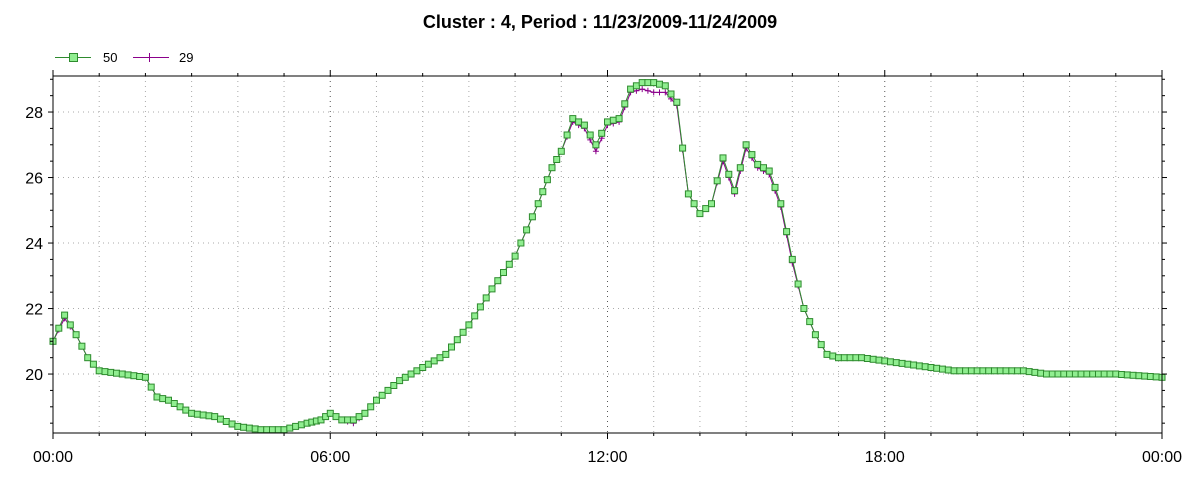 This screenshot has width=1200, height=480. What do you see at coordinates (607, 457) in the screenshot?
I see `x-tick-label: 12:00` at bounding box center [607, 457].